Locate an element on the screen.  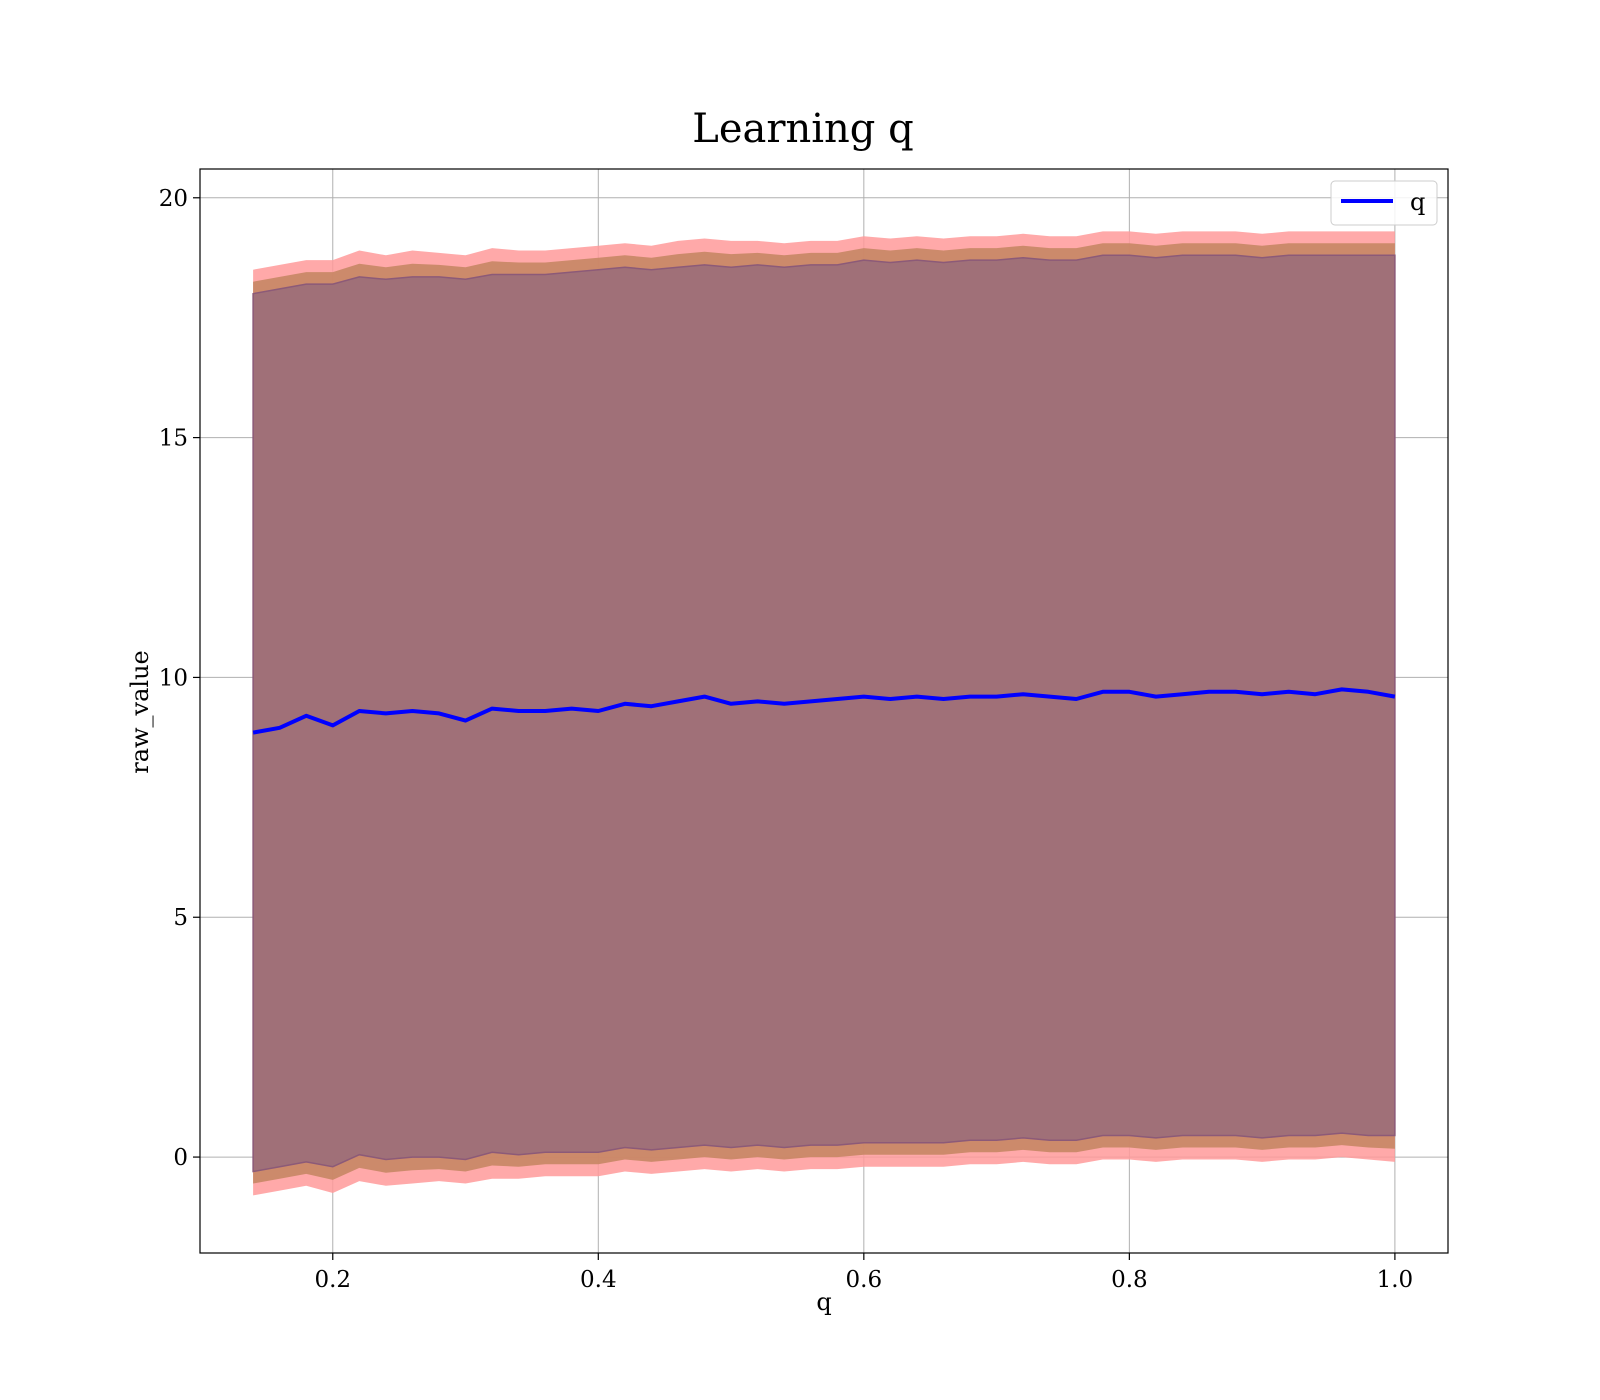
y-tick-label: 5 is located at coordinates (180, 918).